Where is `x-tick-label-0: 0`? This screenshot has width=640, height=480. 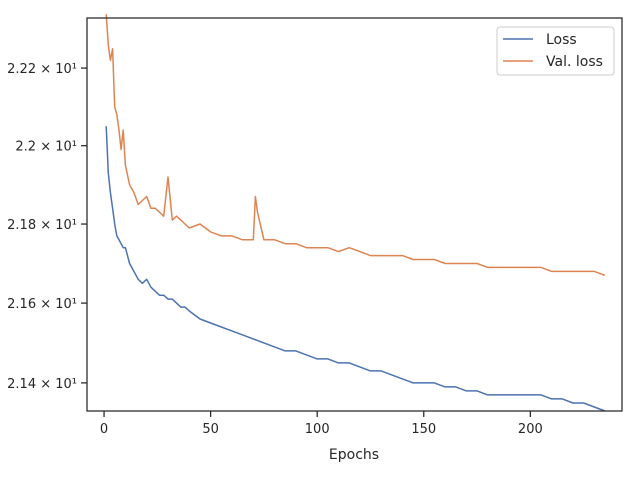 x-tick-label-0: 0 is located at coordinates (104, 429).